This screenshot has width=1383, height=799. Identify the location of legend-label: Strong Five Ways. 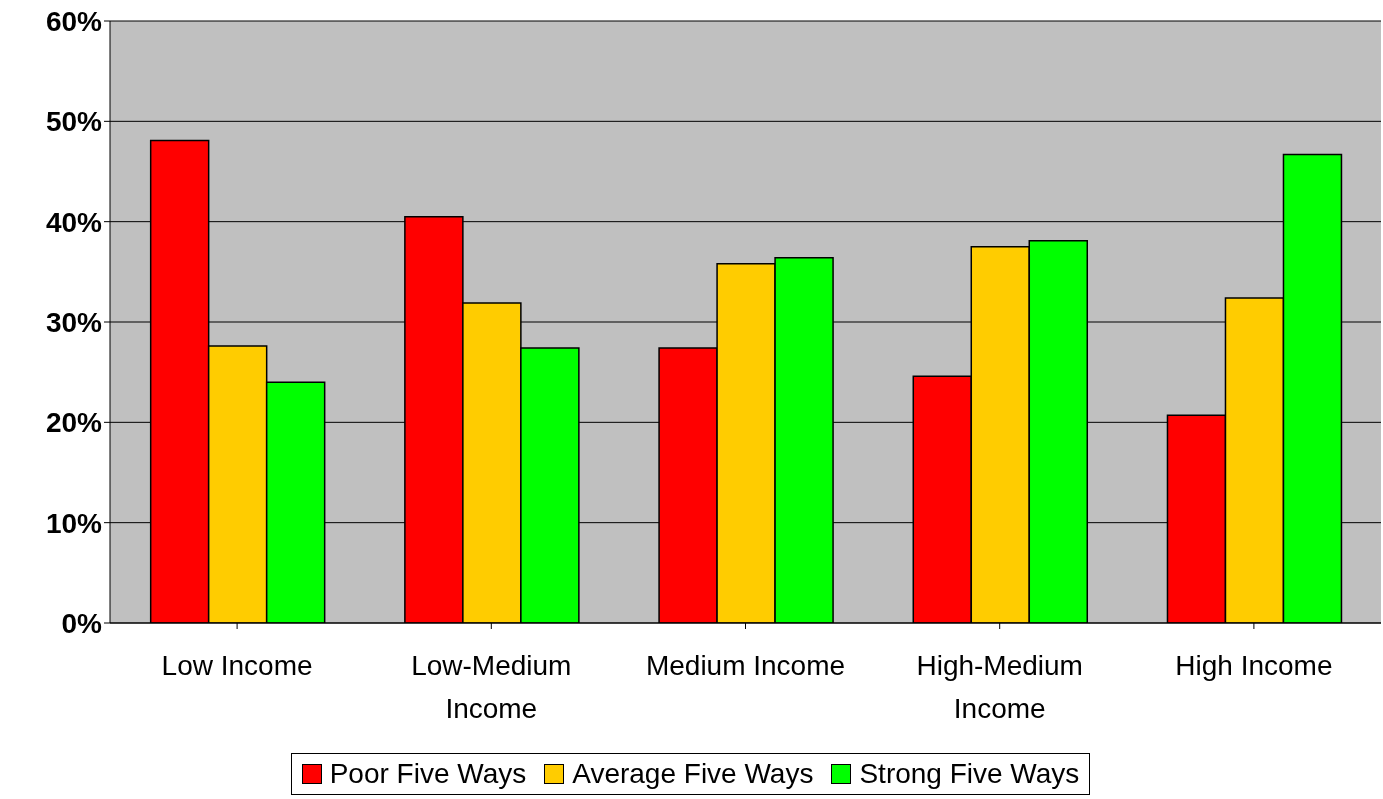
(969, 774).